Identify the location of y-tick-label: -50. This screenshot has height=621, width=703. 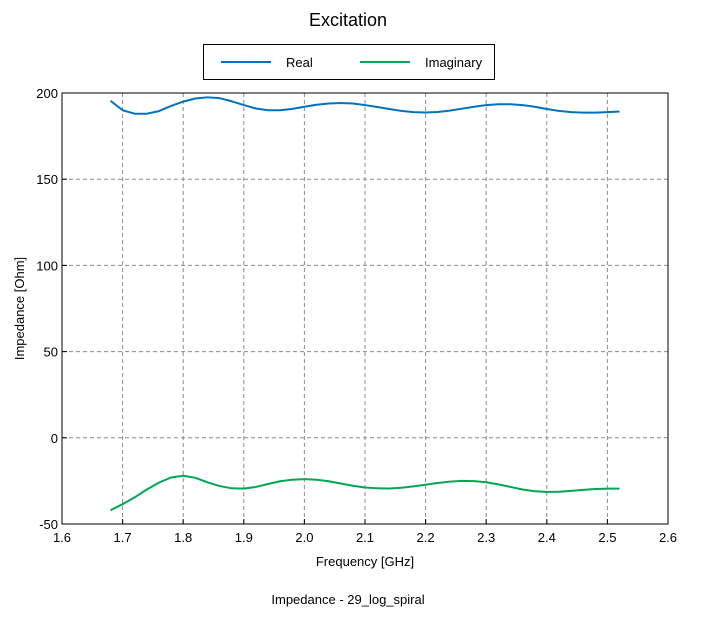
(48, 524).